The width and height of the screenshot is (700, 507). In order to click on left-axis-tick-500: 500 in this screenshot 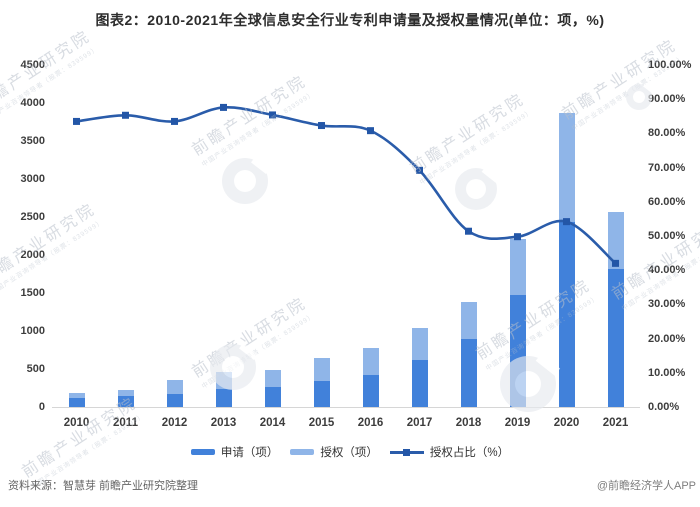, I will do `click(35, 369)`.